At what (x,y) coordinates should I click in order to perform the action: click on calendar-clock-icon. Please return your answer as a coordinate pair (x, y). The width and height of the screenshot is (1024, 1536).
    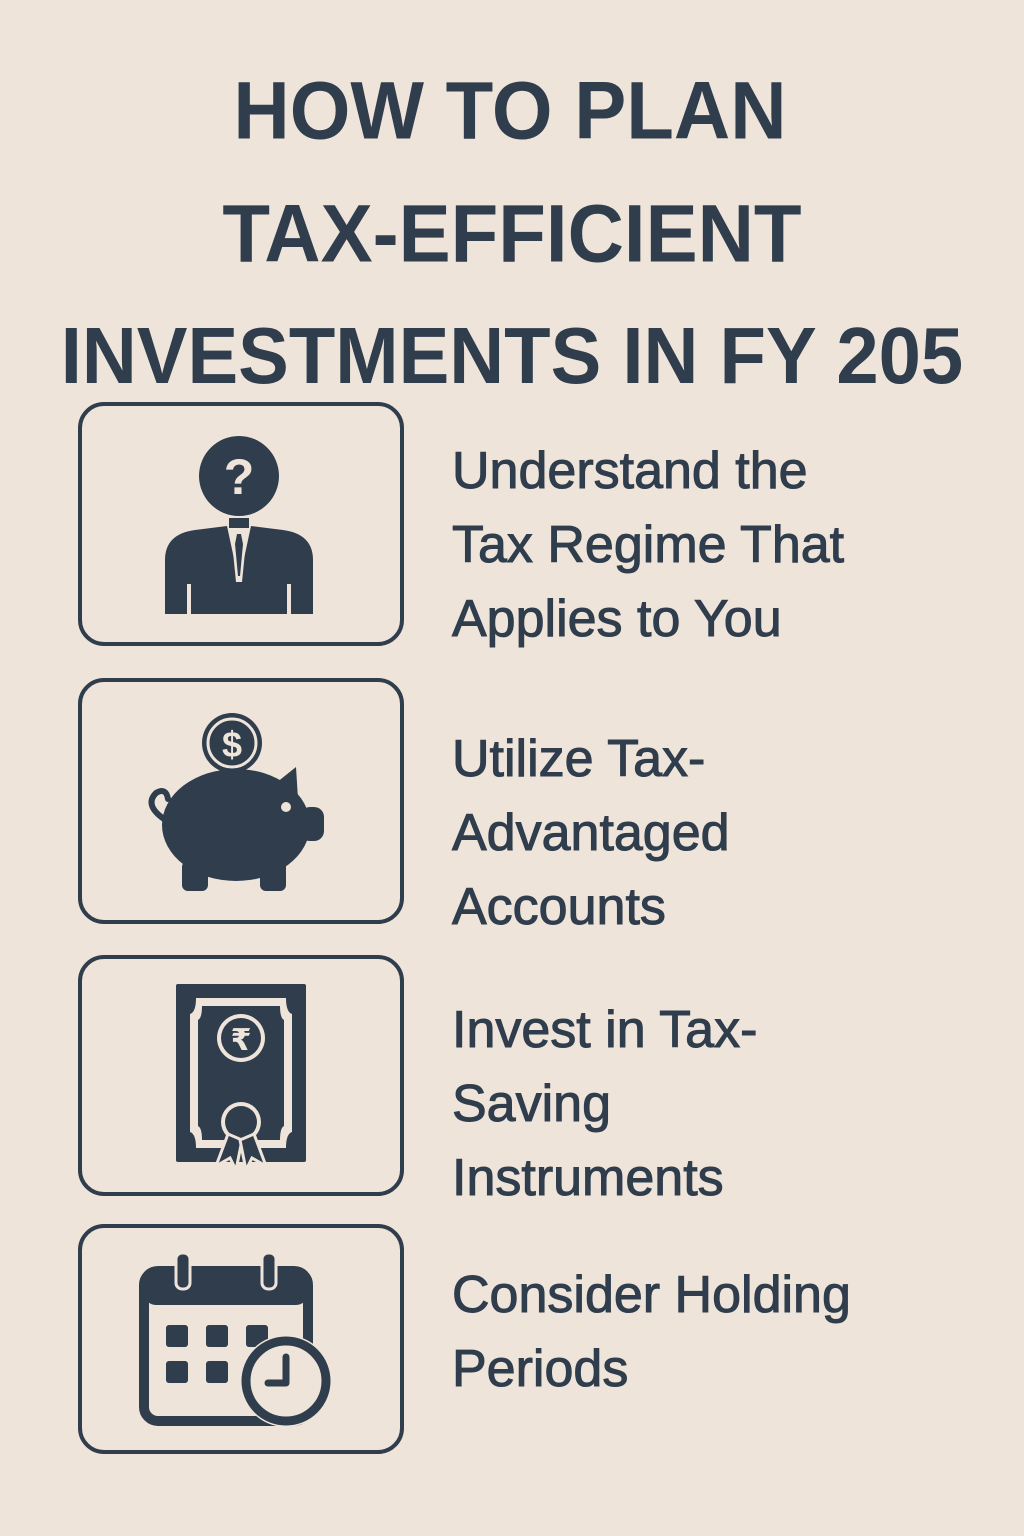
    Looking at the image, I should click on (235, 1339).